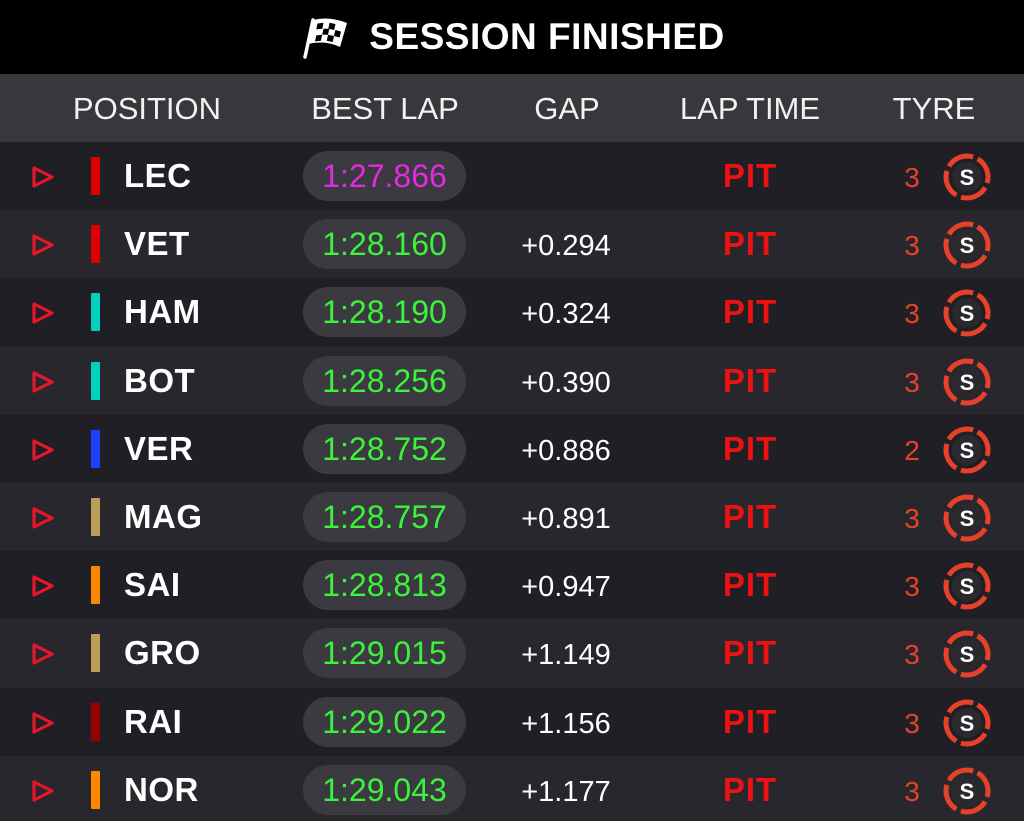 Image resolution: width=1024 pixels, height=821 pixels. I want to click on gap-value: +0.324, so click(566, 314).